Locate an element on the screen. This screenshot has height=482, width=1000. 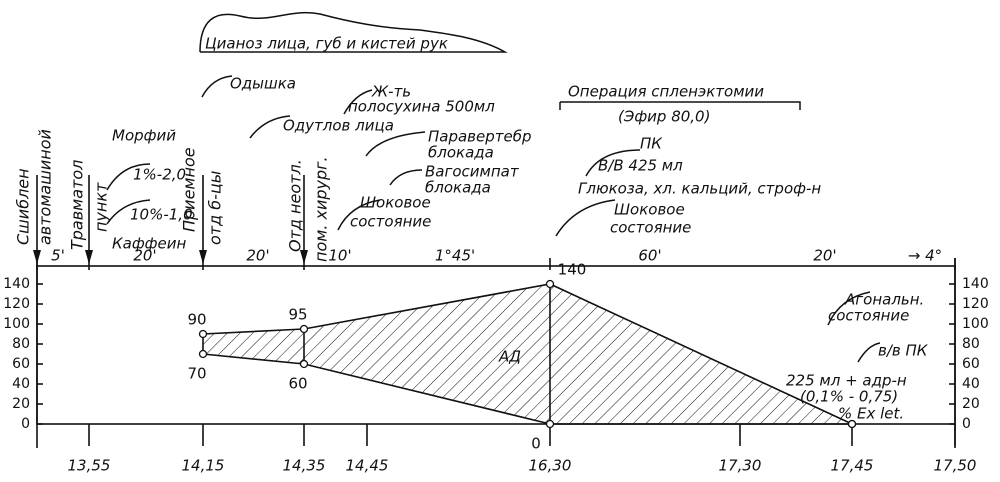
data-label: 70 is located at coordinates (196, 374).